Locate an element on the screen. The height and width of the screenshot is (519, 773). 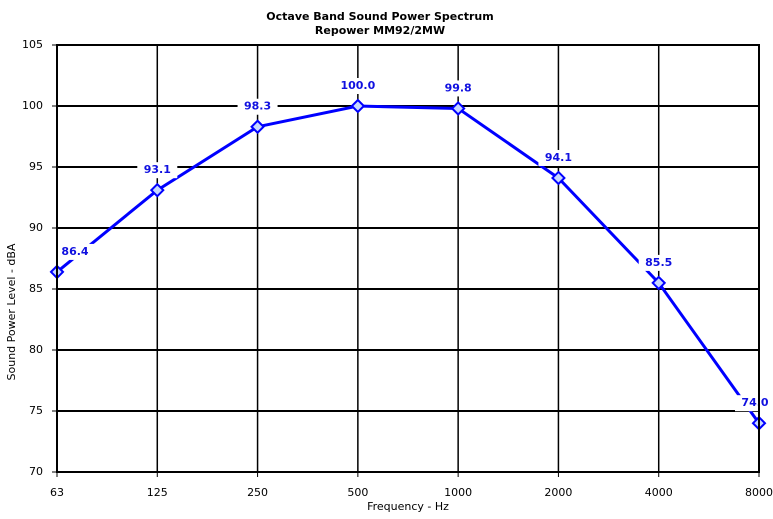
value-label: 74.0 is located at coordinates (754, 402).